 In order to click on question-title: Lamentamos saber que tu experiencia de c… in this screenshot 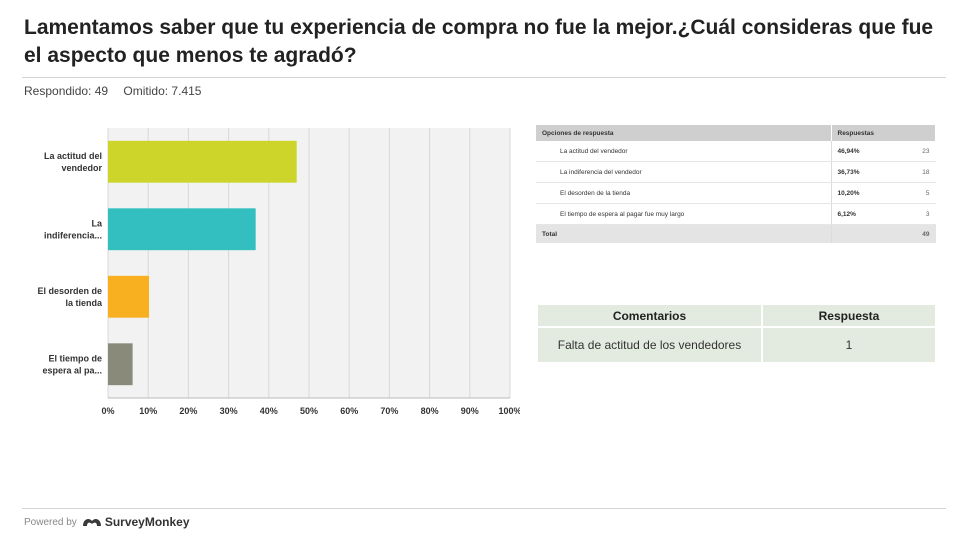, I will do `click(479, 41)`.